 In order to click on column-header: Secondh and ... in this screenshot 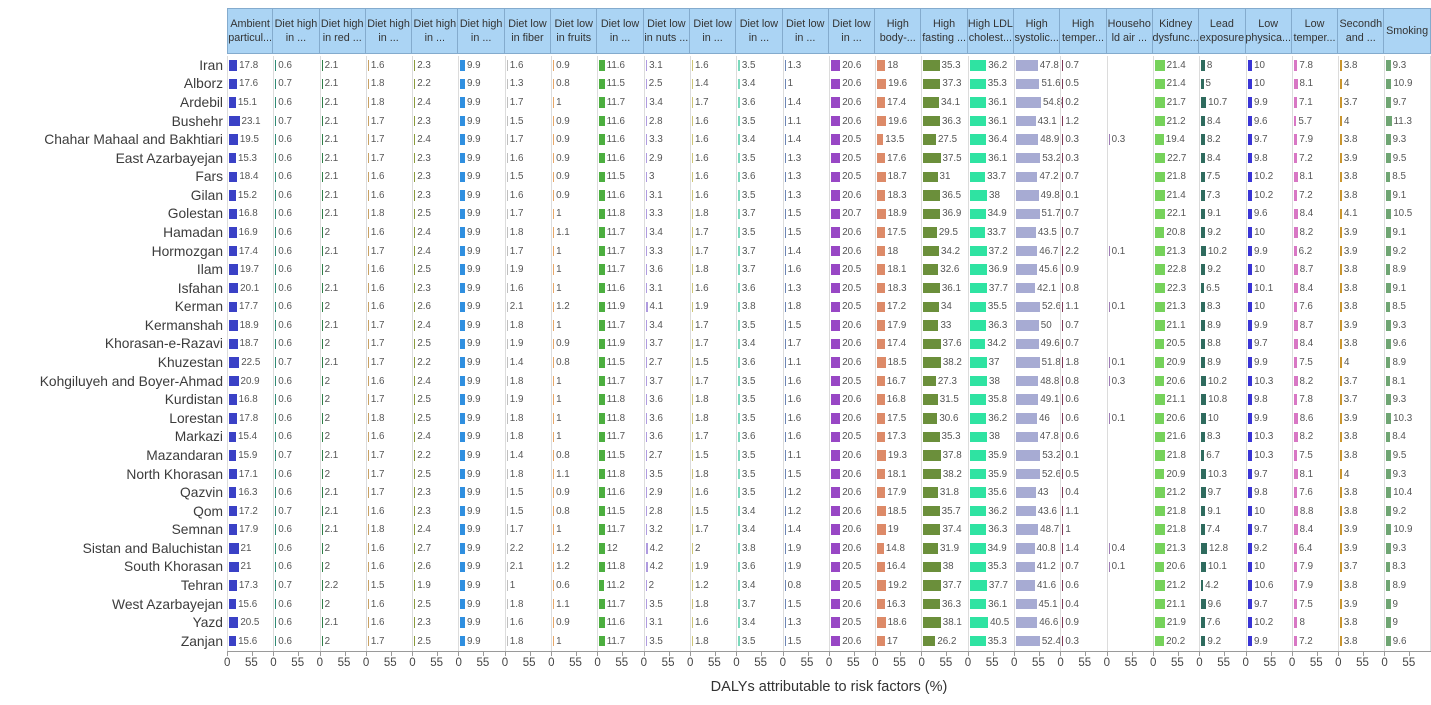, I will do `click(1361, 31)`.